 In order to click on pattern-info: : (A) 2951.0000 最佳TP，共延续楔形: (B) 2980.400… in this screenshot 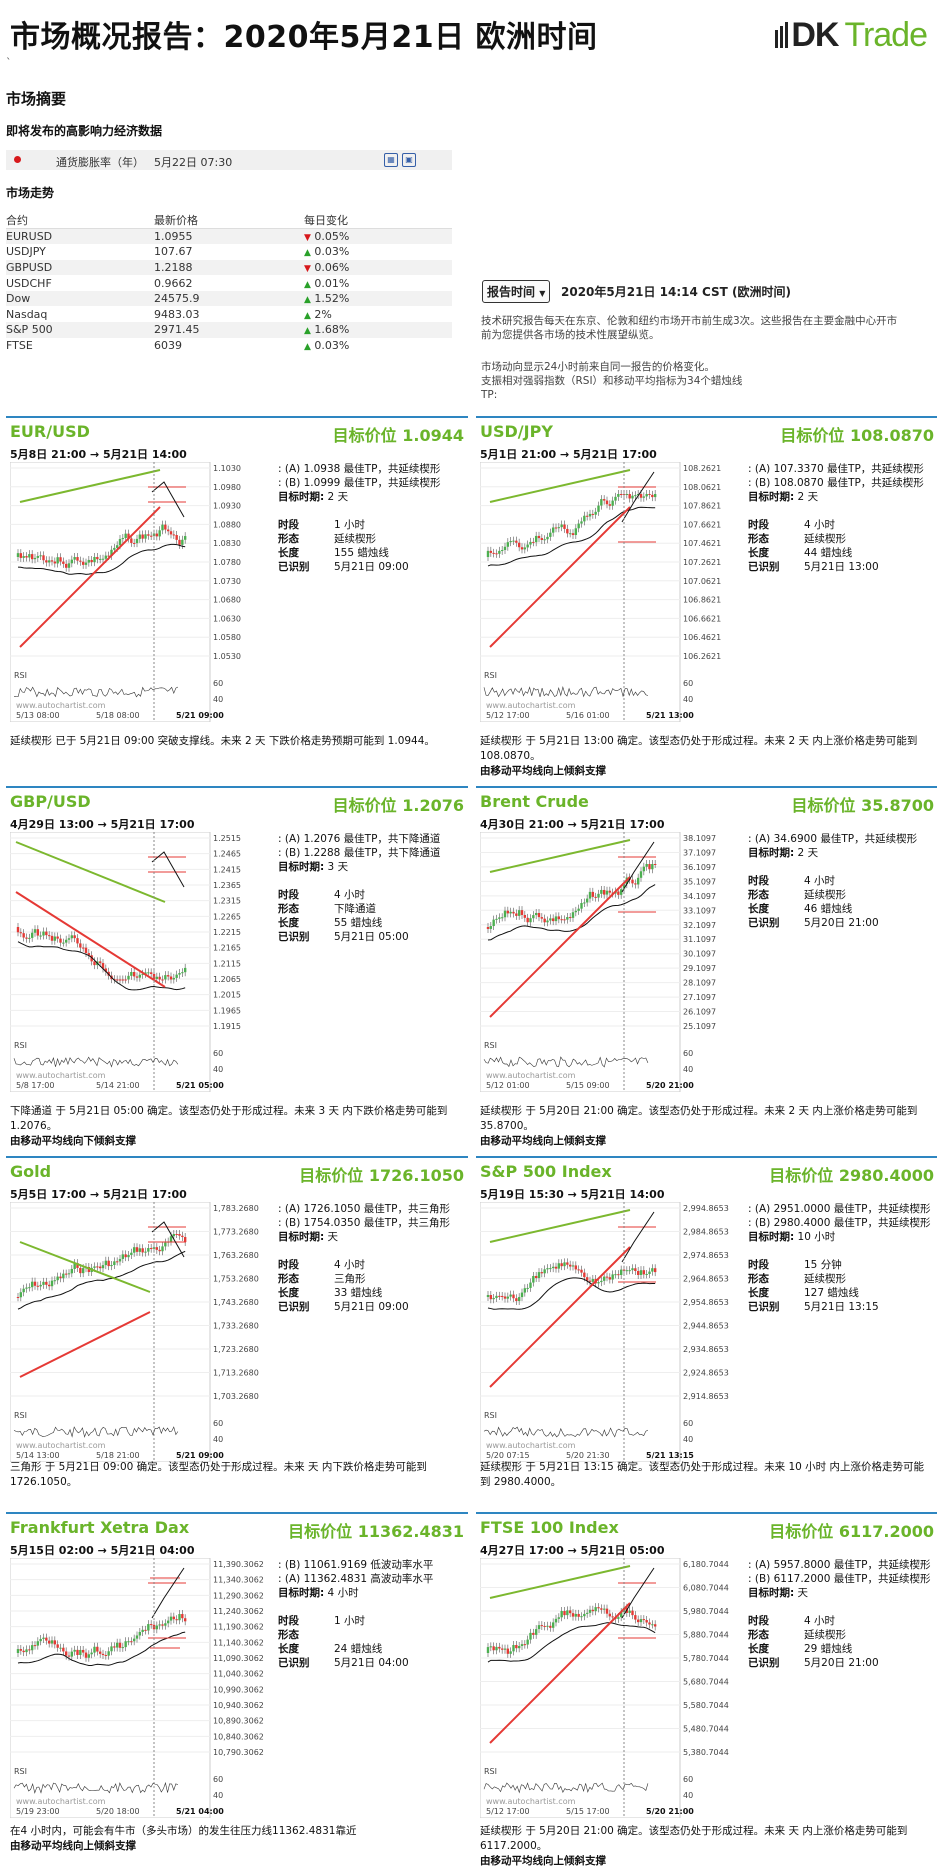, I will do `click(839, 1258)`.